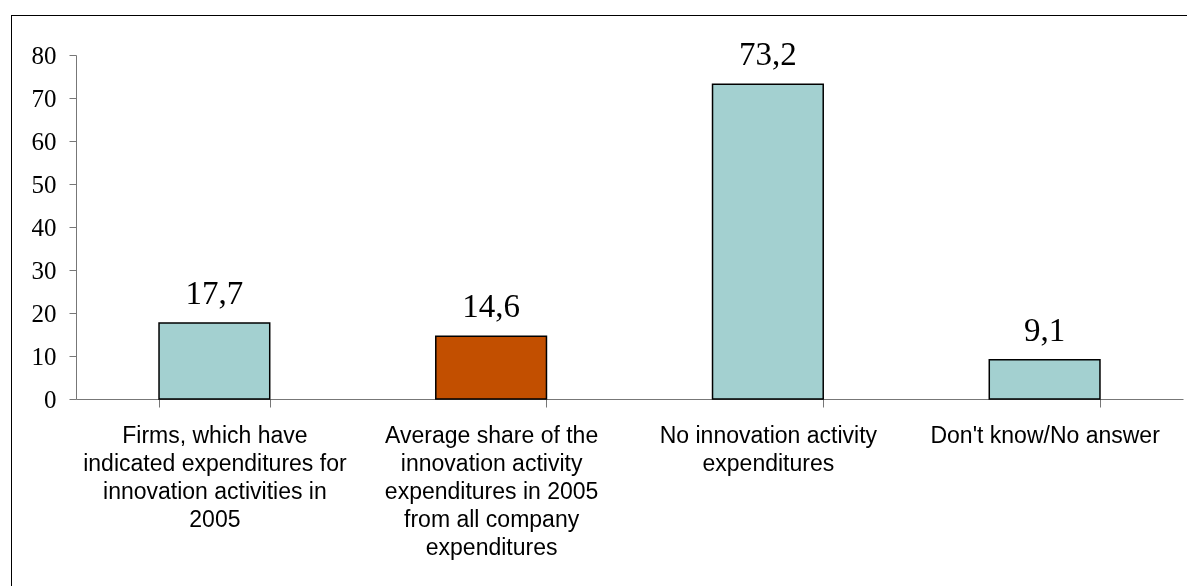 This screenshot has height=586, width=1187. What do you see at coordinates (44, 270) in the screenshot?
I see `y-tick-label: 30` at bounding box center [44, 270].